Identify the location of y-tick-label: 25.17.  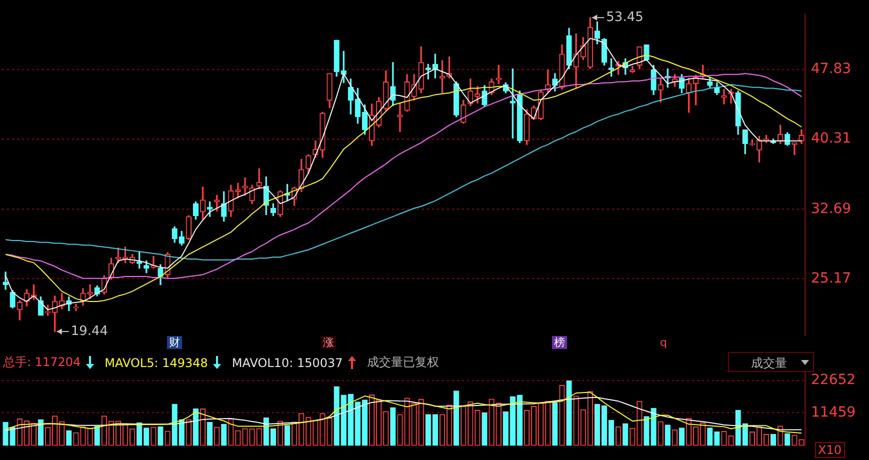
(831, 278).